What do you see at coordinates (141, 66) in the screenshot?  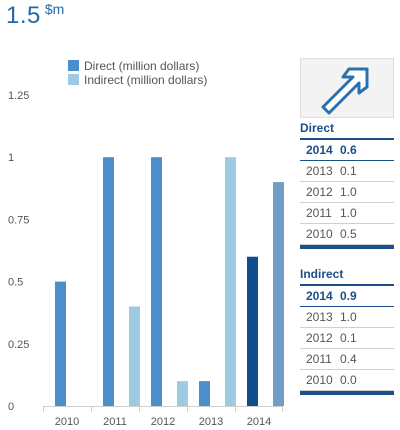 I see `legend-label: Direct (million dollars)` at bounding box center [141, 66].